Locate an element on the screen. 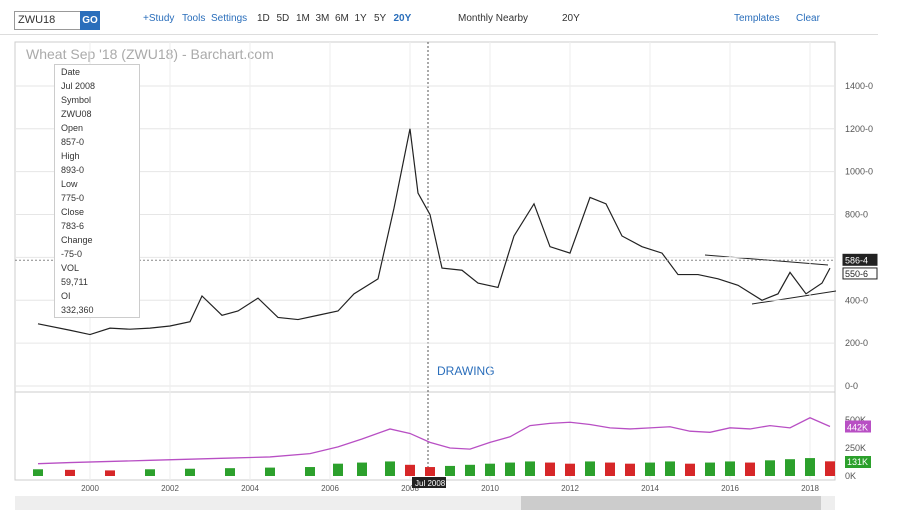  x-tick-label: 2008 is located at coordinates (410, 488).